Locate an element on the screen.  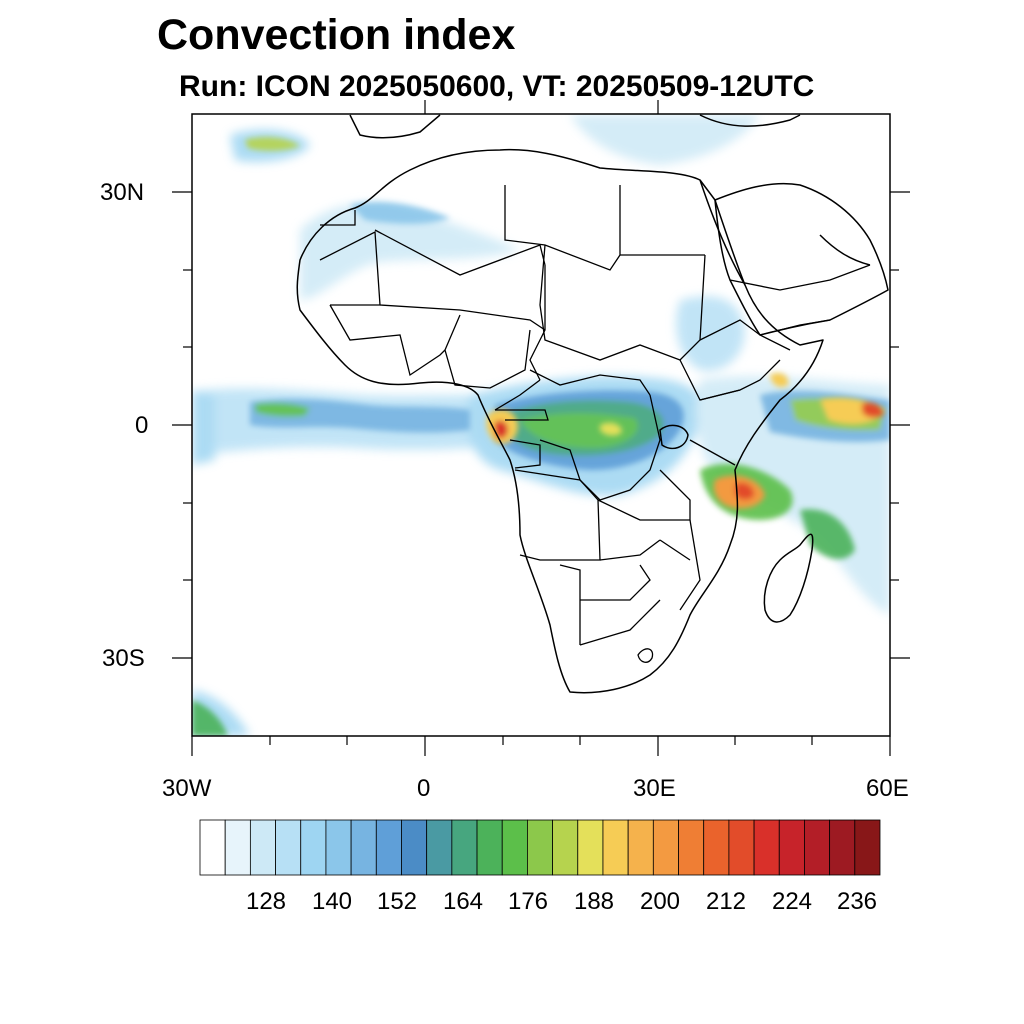
border-mauritania is located at coordinates (350, 258).